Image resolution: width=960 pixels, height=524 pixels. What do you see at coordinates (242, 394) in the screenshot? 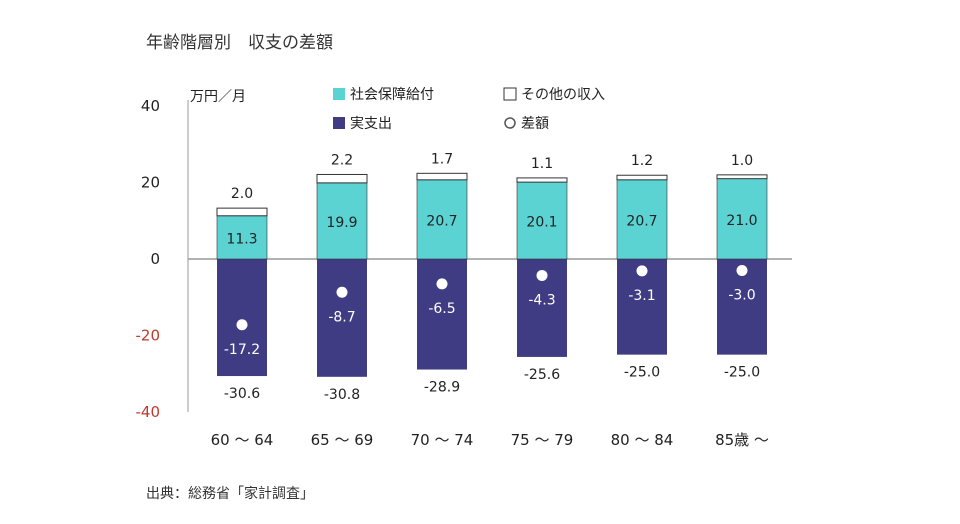
I see `label-expense: -30.6` at bounding box center [242, 394].